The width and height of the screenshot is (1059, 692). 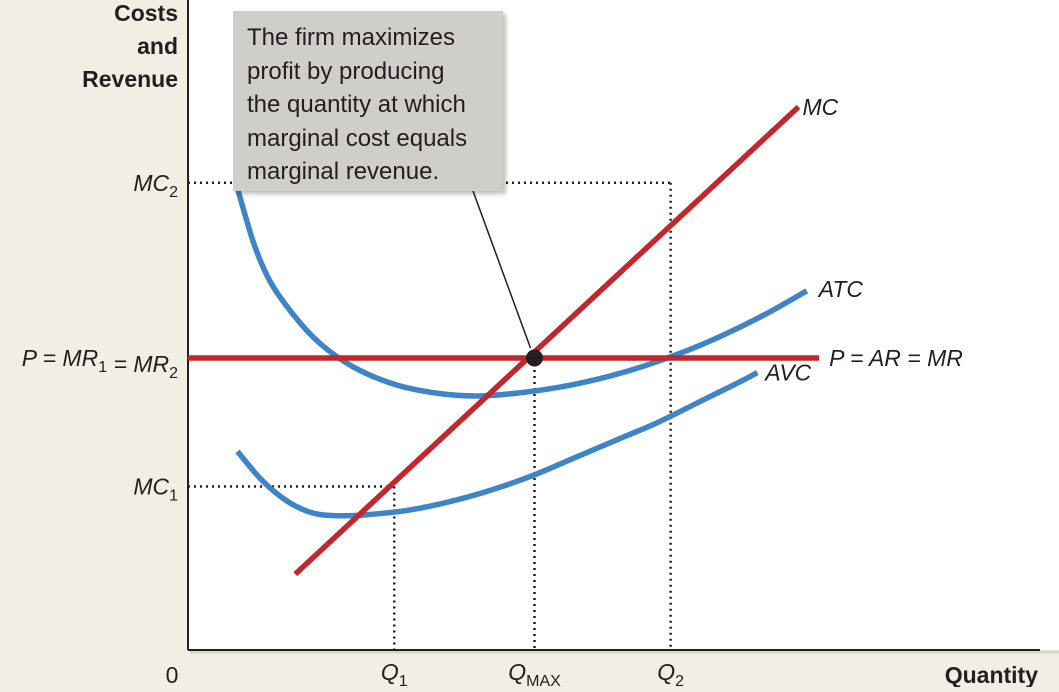 What do you see at coordinates (146, 13) in the screenshot?
I see `y-axis-title-line-1: Costs` at bounding box center [146, 13].